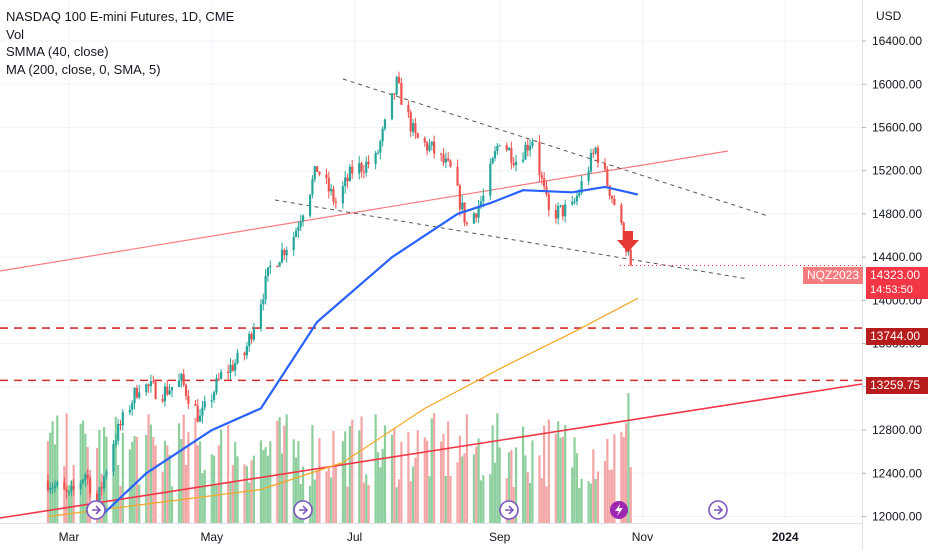 The height and width of the screenshot is (550, 932). I want to click on upper-channel-dashed, so click(555, 147).